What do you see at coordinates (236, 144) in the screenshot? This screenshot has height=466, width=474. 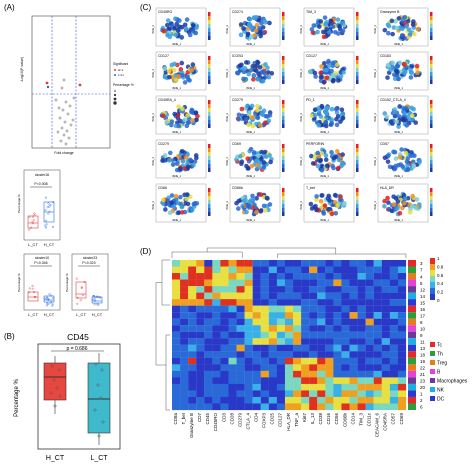 I see `tsne-marker-label: CD69` at bounding box center [236, 144].